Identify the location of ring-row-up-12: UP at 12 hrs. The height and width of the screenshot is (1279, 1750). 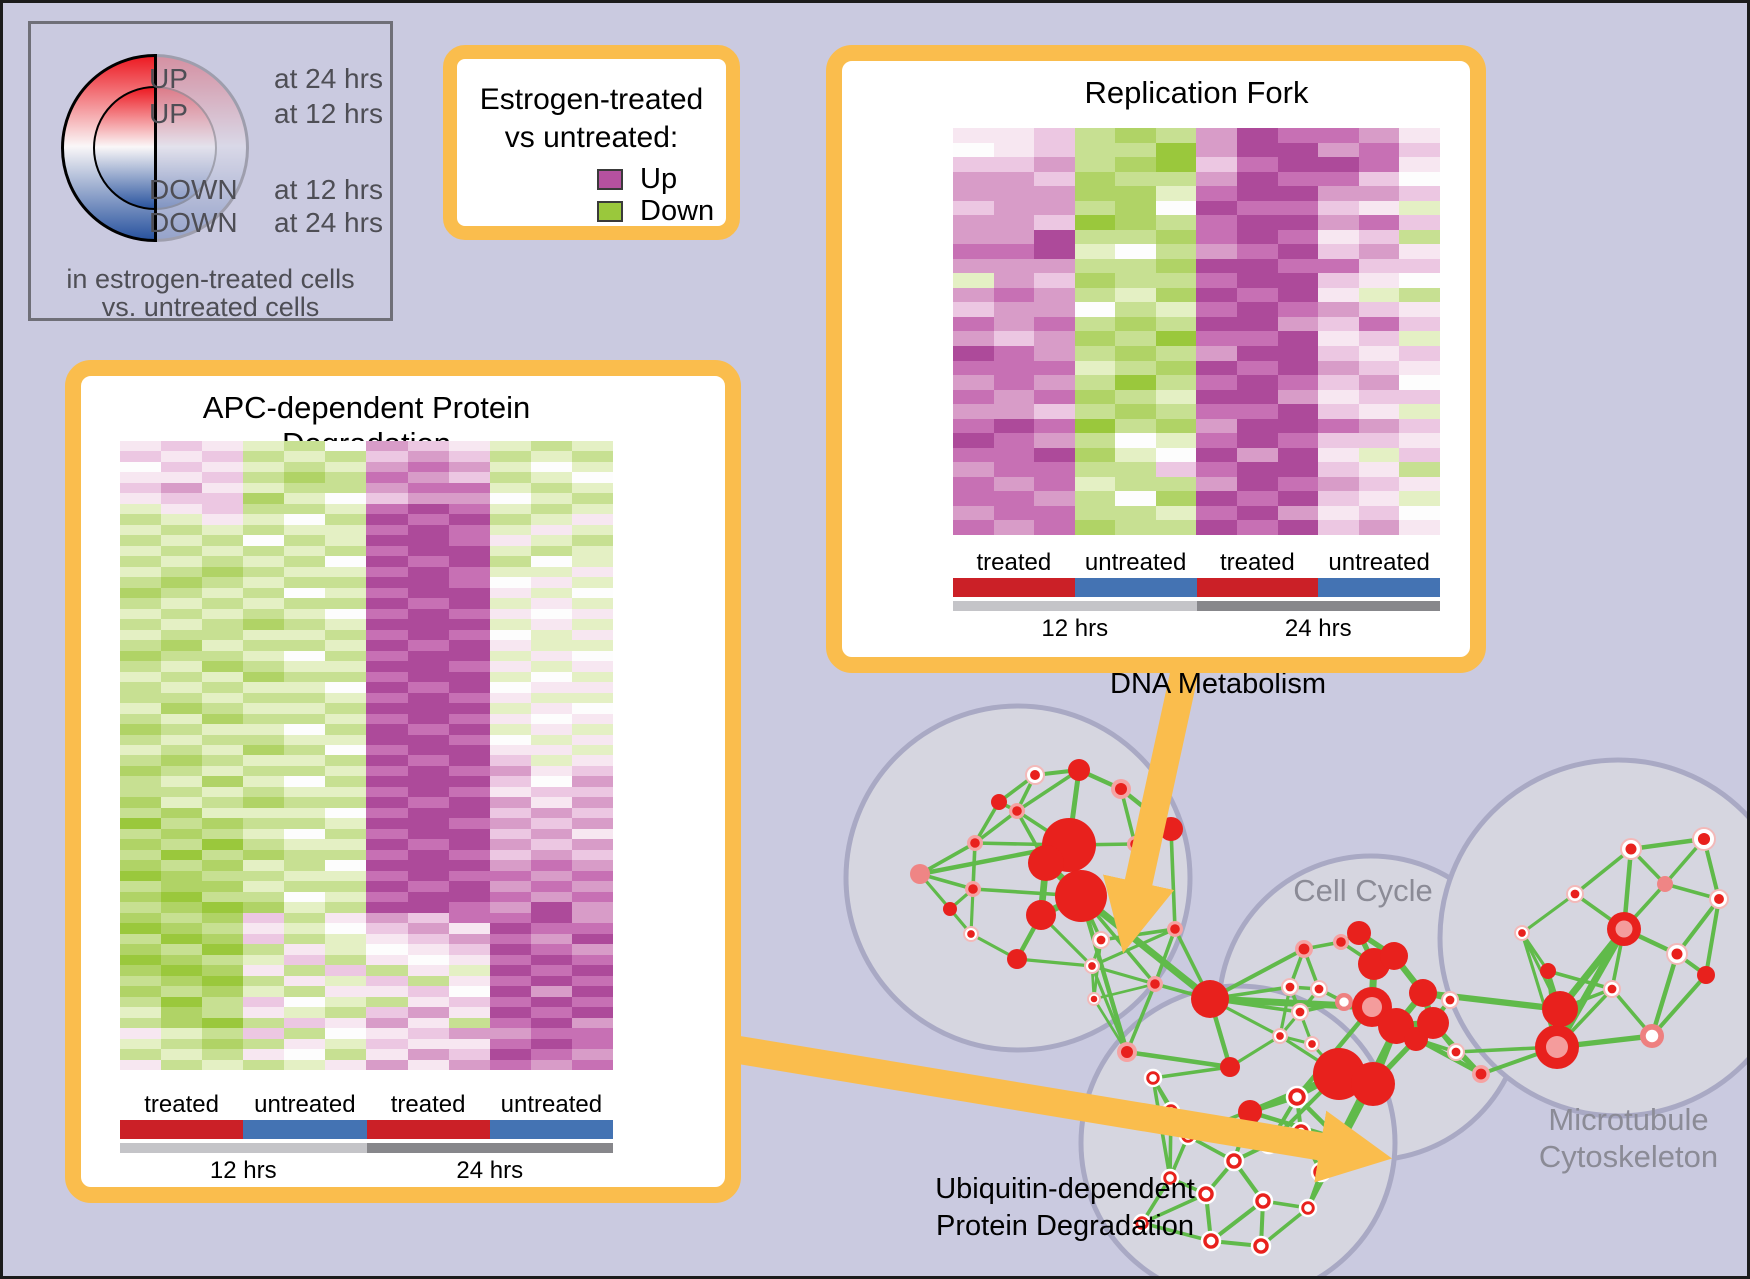
(266, 114).